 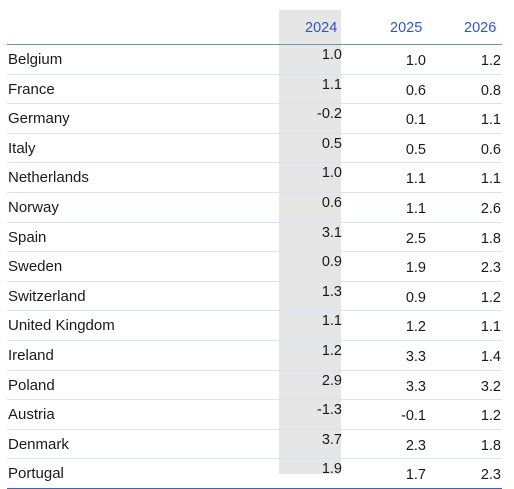 What do you see at coordinates (47, 296) in the screenshot?
I see `country-name: Switzerland` at bounding box center [47, 296].